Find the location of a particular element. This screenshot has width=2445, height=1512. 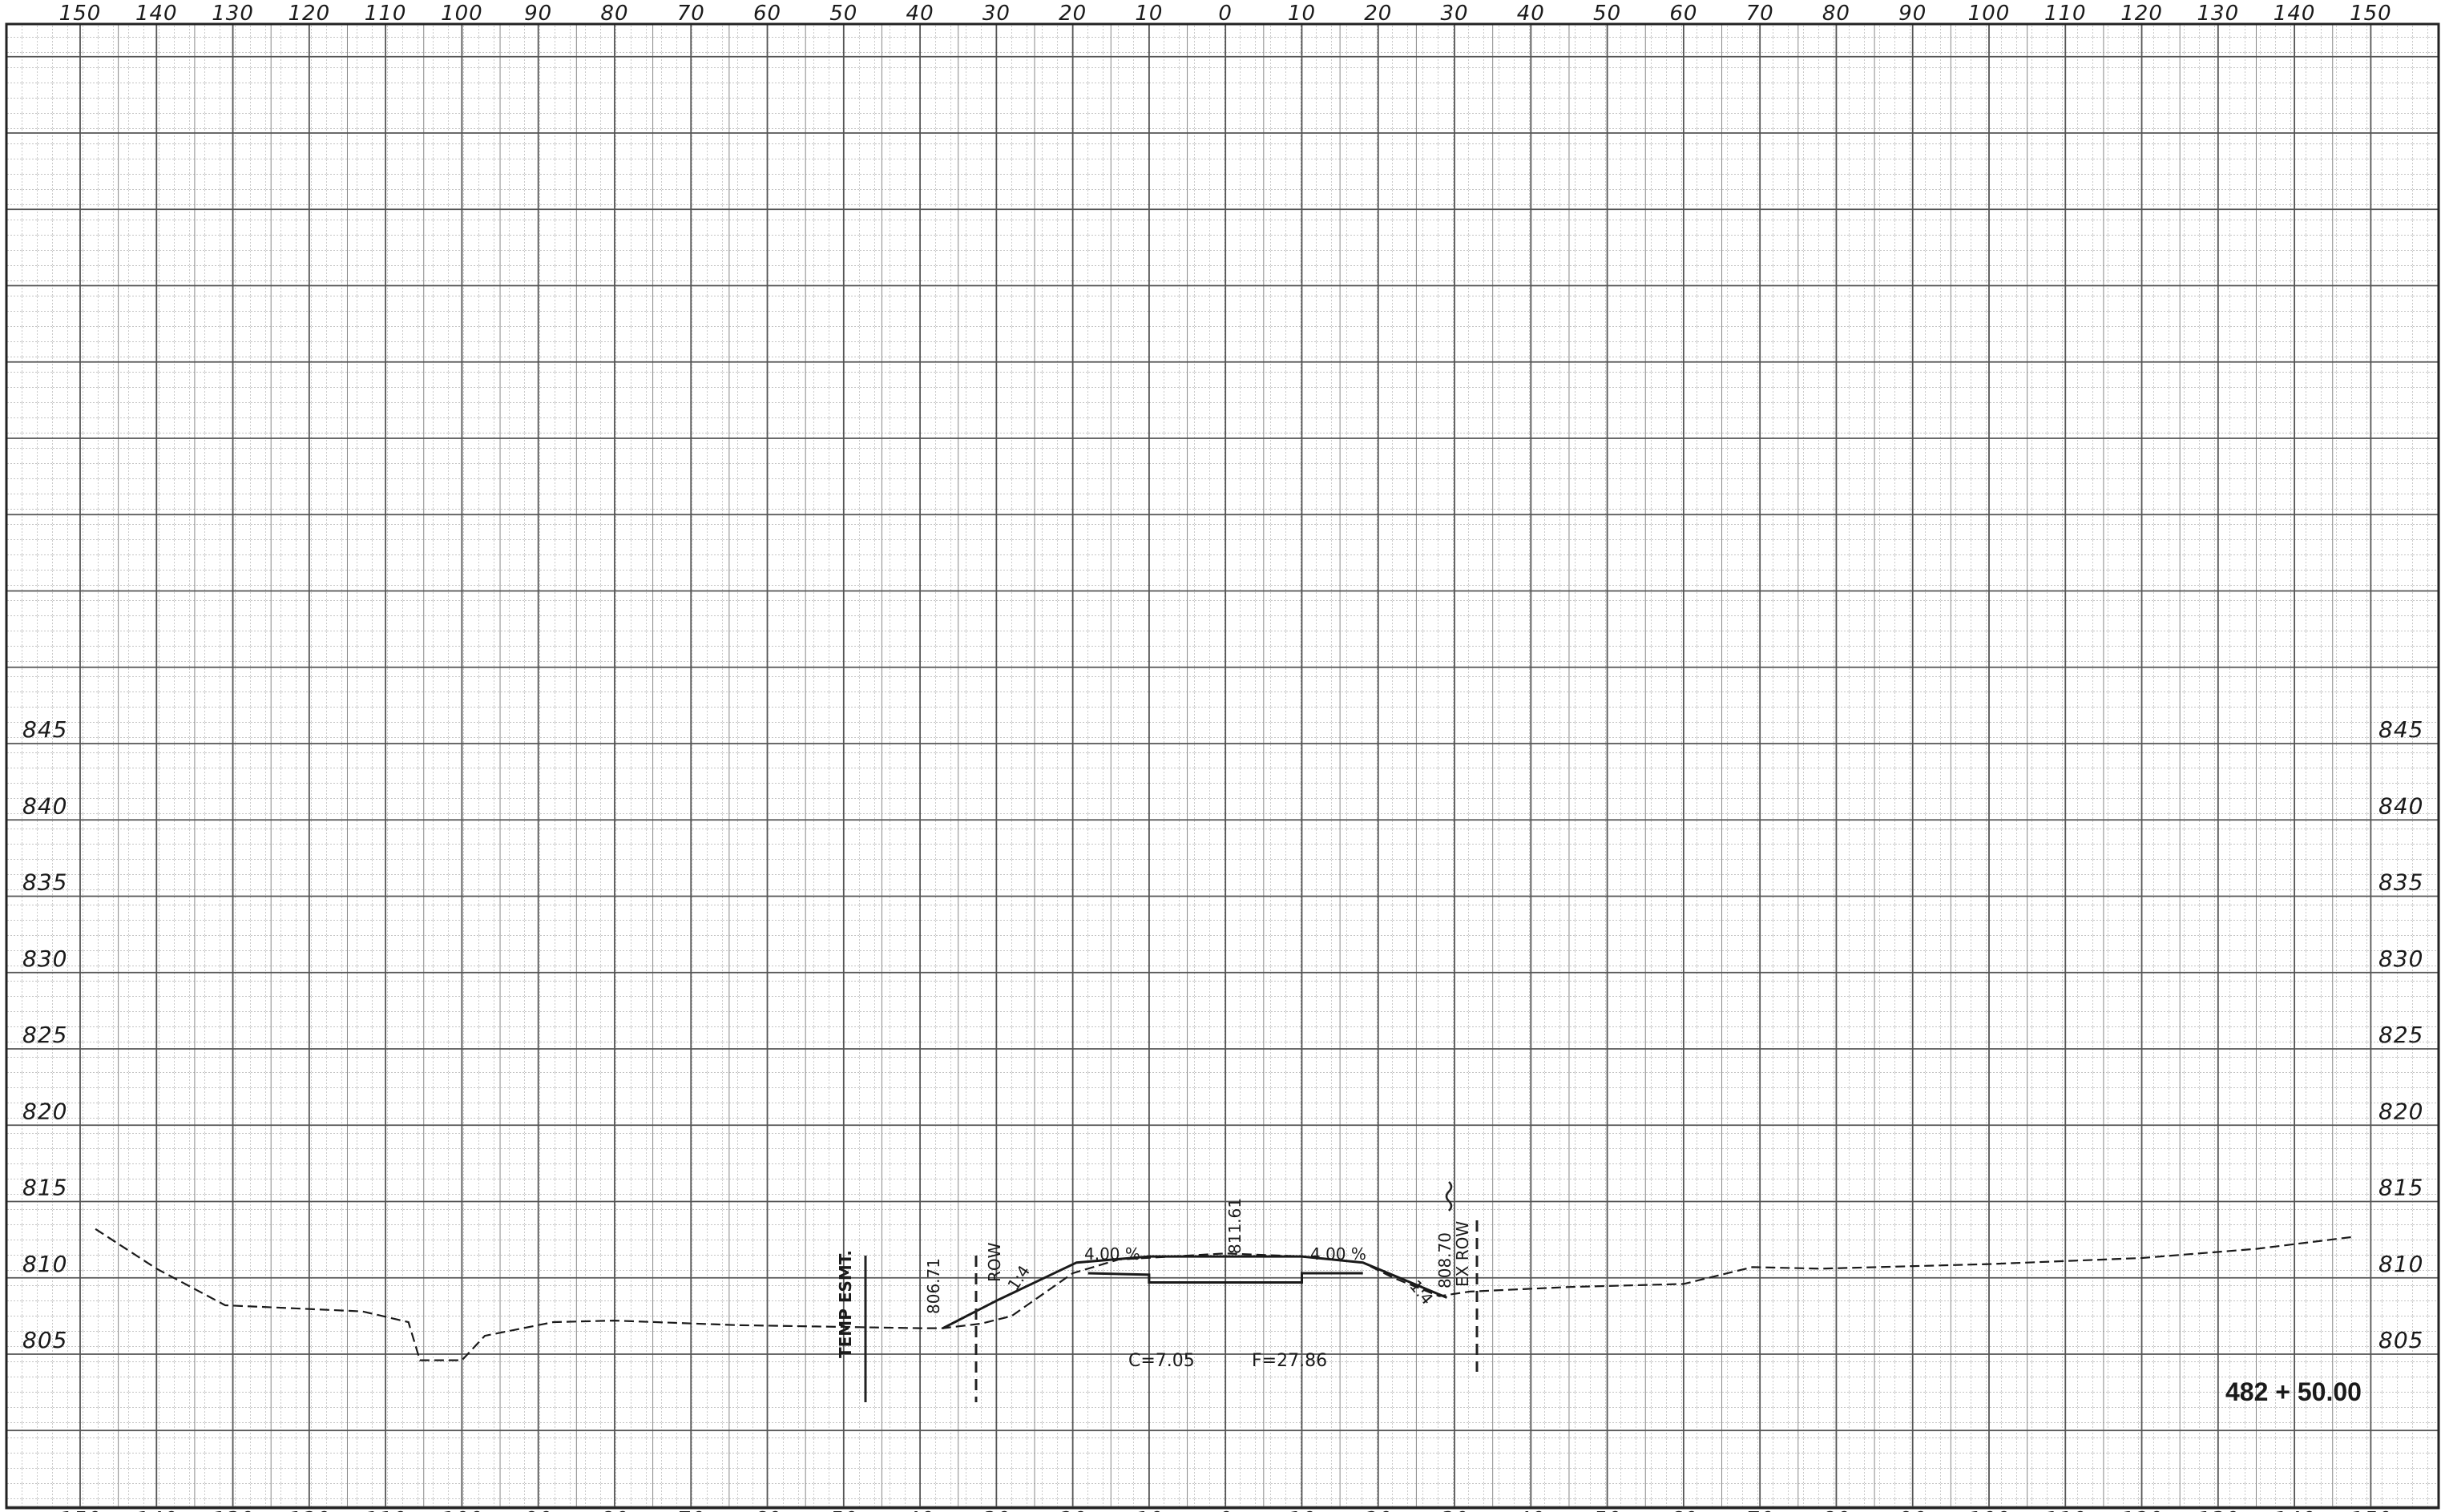

ex-row-label: EX ROW is located at coordinates (1462, 1254).